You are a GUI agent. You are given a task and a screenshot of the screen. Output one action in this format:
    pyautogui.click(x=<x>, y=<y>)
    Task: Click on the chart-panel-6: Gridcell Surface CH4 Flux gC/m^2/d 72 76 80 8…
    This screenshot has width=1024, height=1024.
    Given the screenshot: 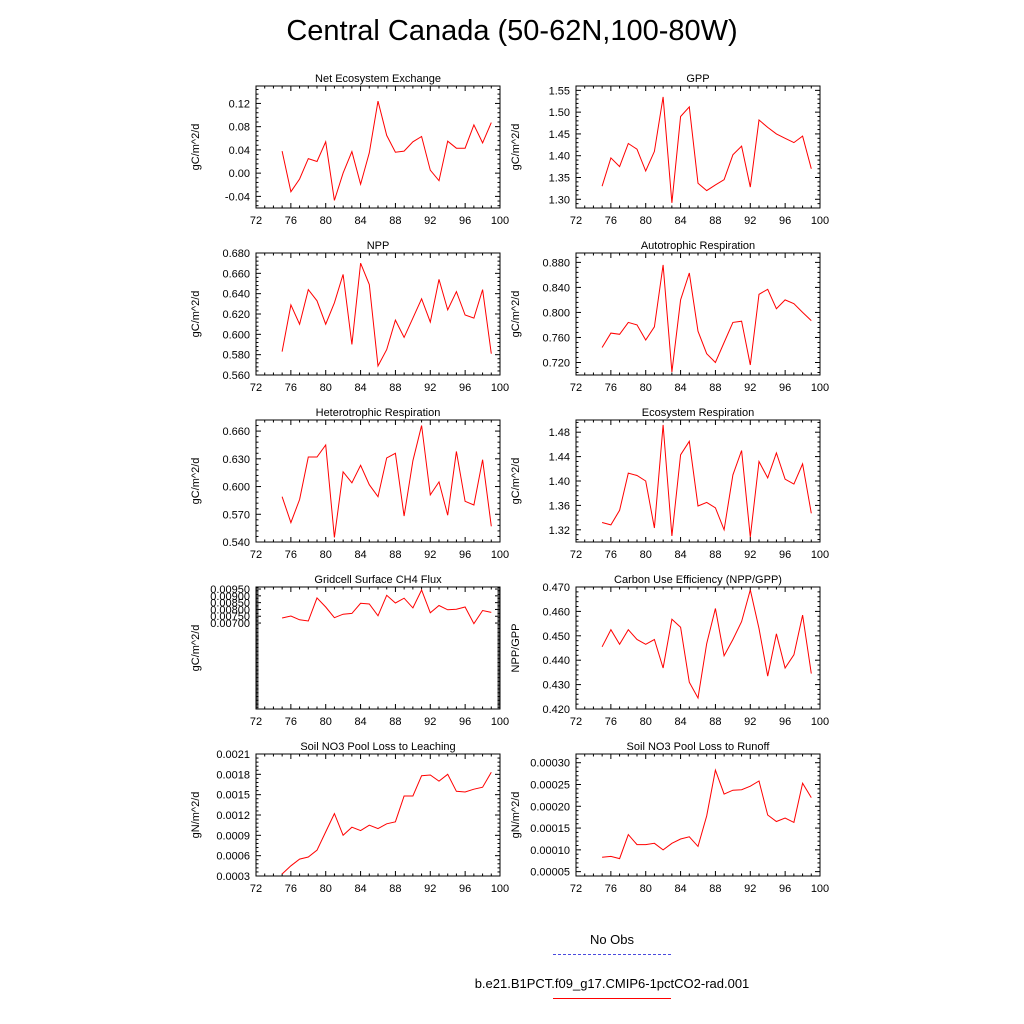 What is the action you would take?
    pyautogui.click(x=349, y=651)
    